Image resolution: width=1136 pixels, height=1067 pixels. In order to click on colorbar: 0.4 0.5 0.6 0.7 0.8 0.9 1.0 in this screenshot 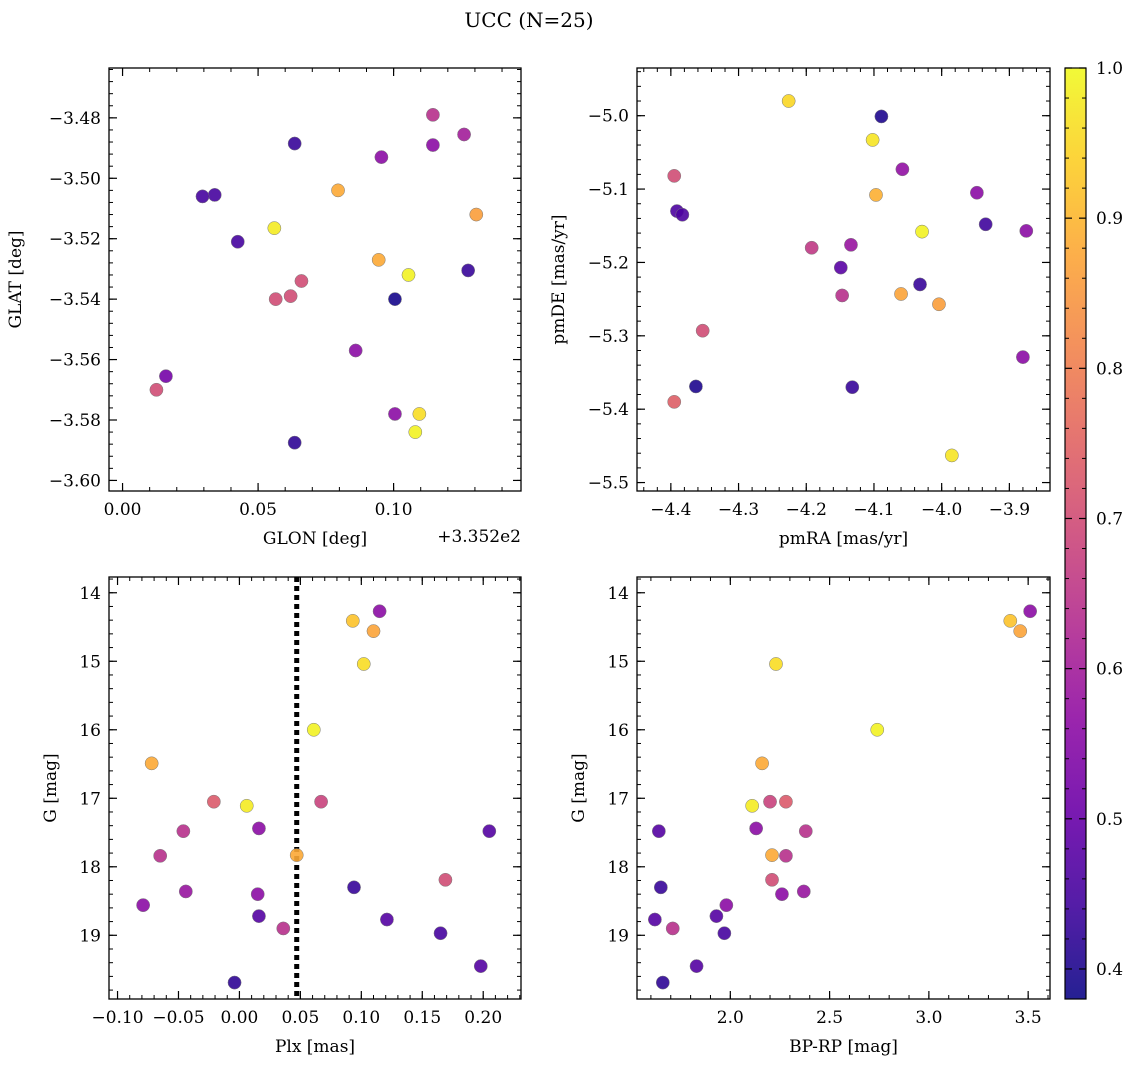, I will do `click(1093, 529)`.